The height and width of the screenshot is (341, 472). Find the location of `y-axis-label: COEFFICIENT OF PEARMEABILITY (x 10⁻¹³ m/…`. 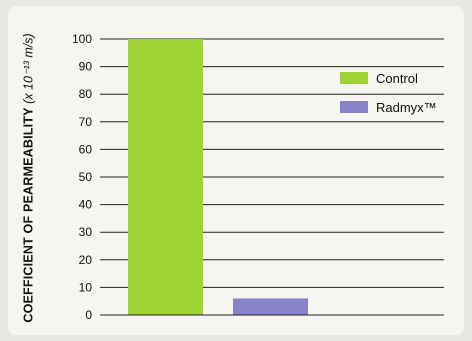

y-axis-label: COEFFICIENT OF PEARMEABILITY (x 10⁻¹³ m/… is located at coordinates (28, 177).